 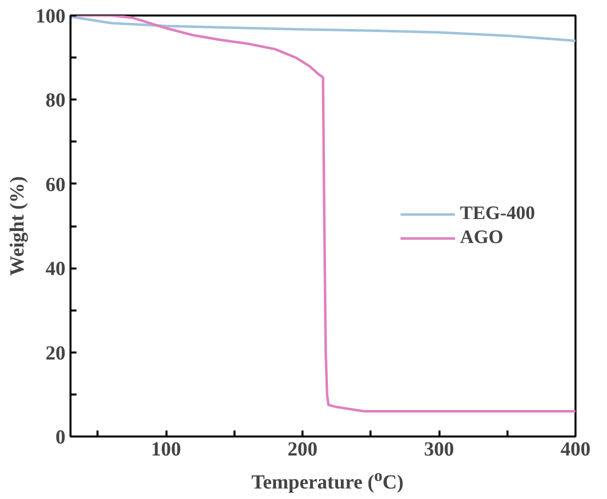 I want to click on legend-label: AGO, so click(x=482, y=237).